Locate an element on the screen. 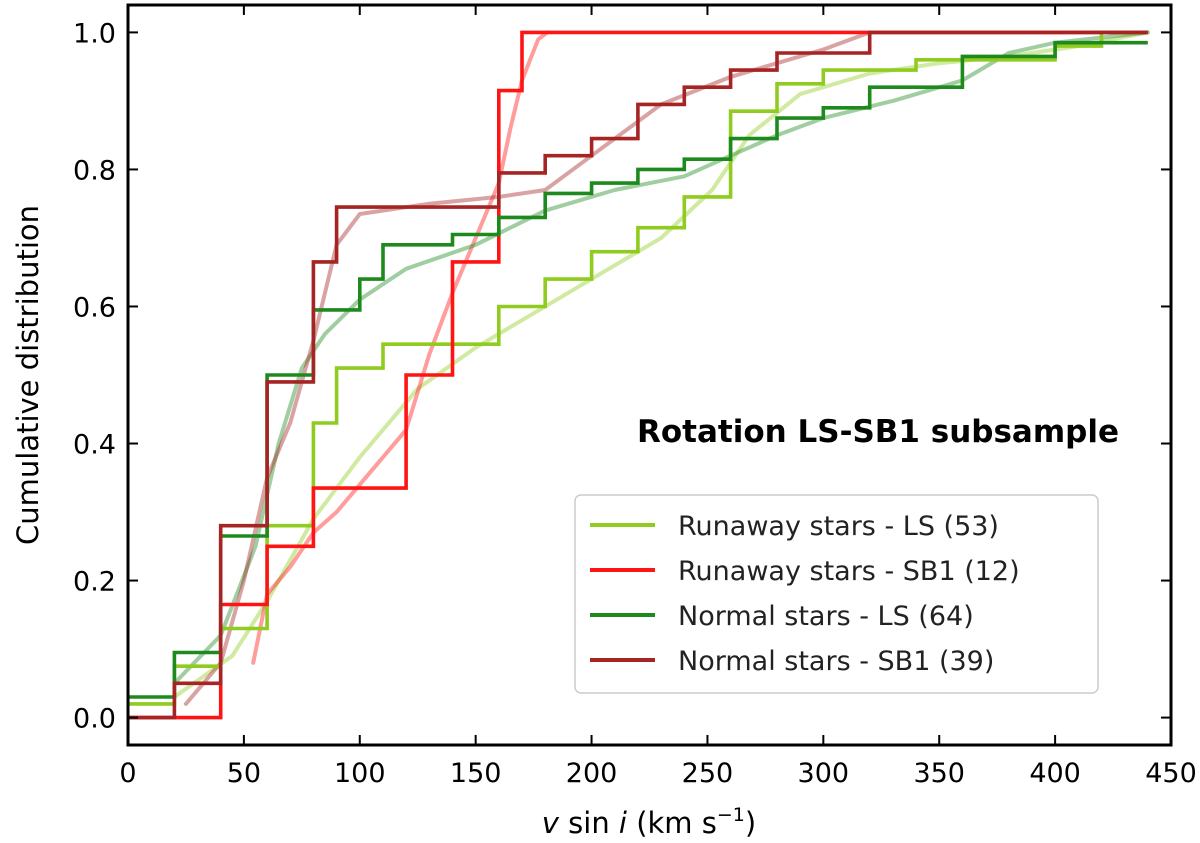  y-tick-label: 1.0 is located at coordinates (94, 33).